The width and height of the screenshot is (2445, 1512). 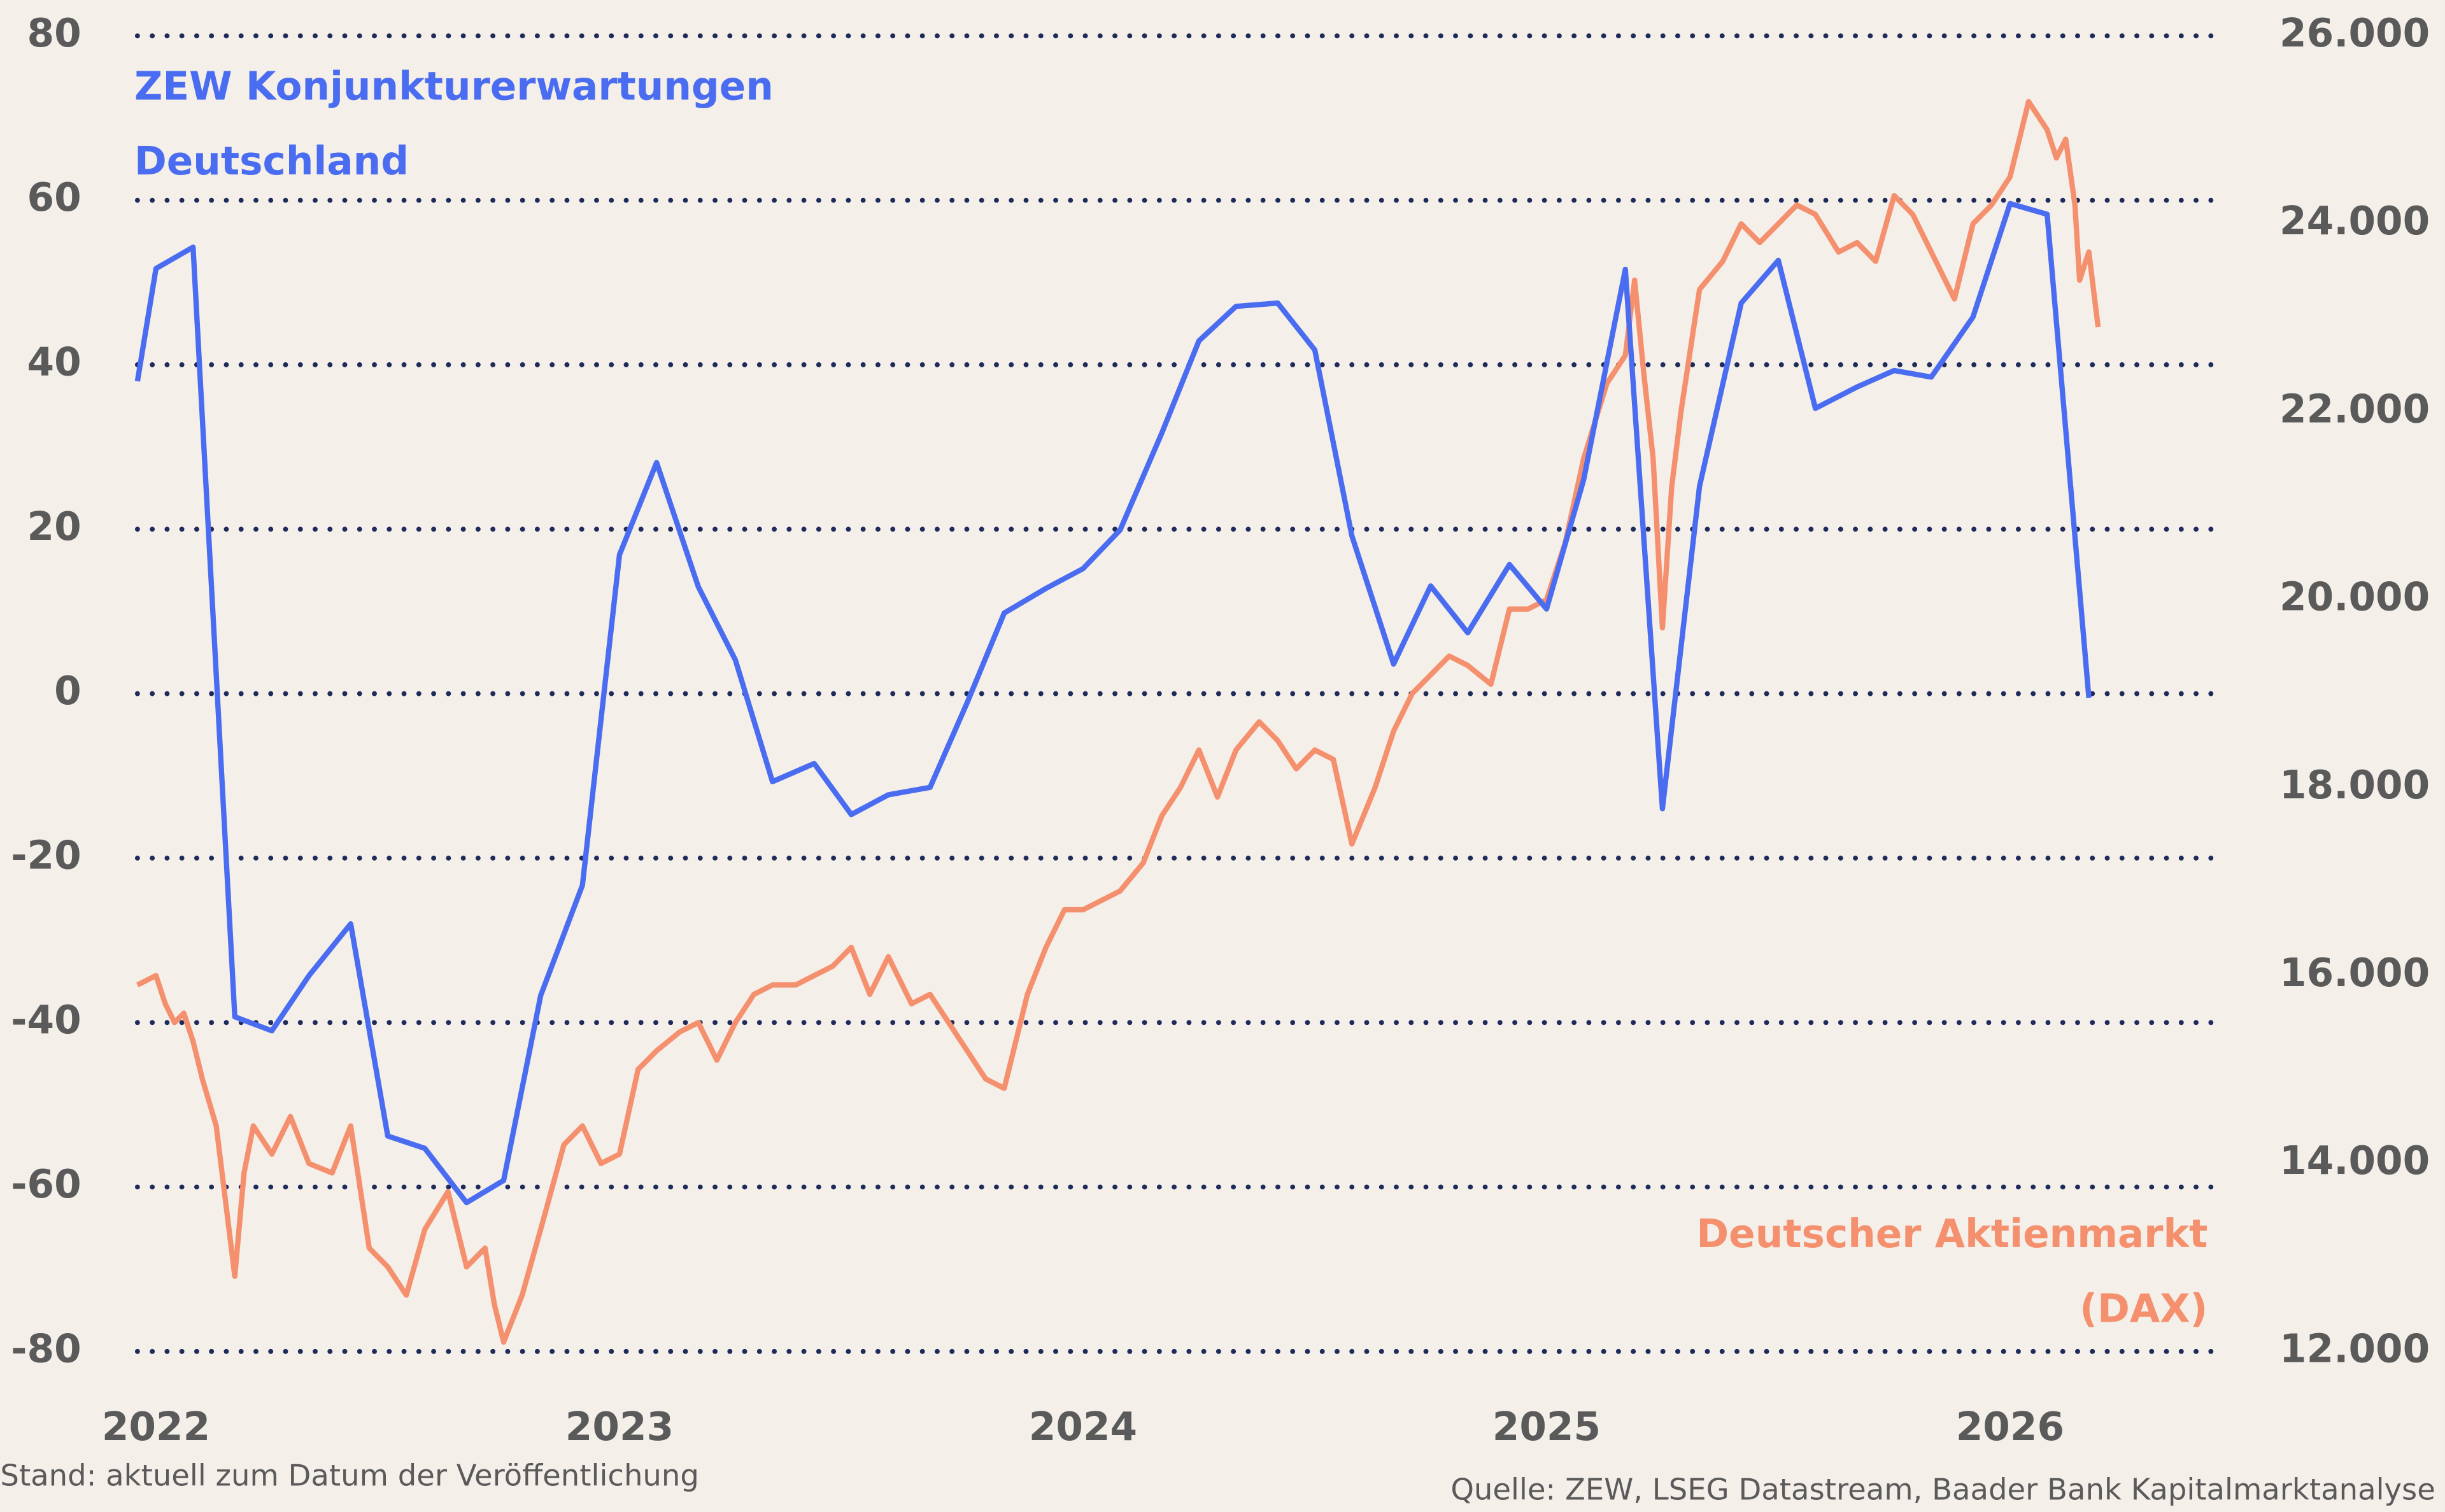 What do you see at coordinates (46, 856) in the screenshot?
I see `y-tick-label: -20` at bounding box center [46, 856].